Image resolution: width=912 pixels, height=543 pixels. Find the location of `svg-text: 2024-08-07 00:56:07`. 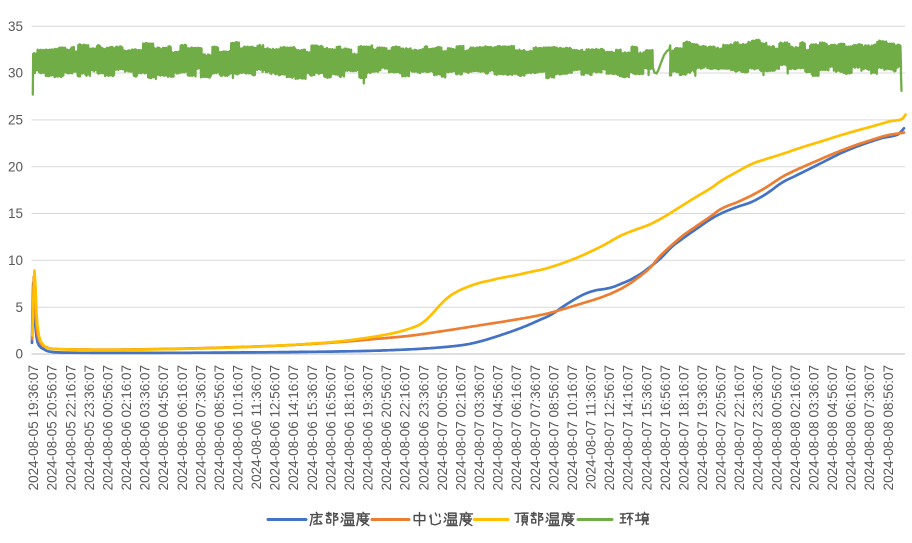

svg-text: 2024-08-07 00:56:07 is located at coordinates (442, 427).